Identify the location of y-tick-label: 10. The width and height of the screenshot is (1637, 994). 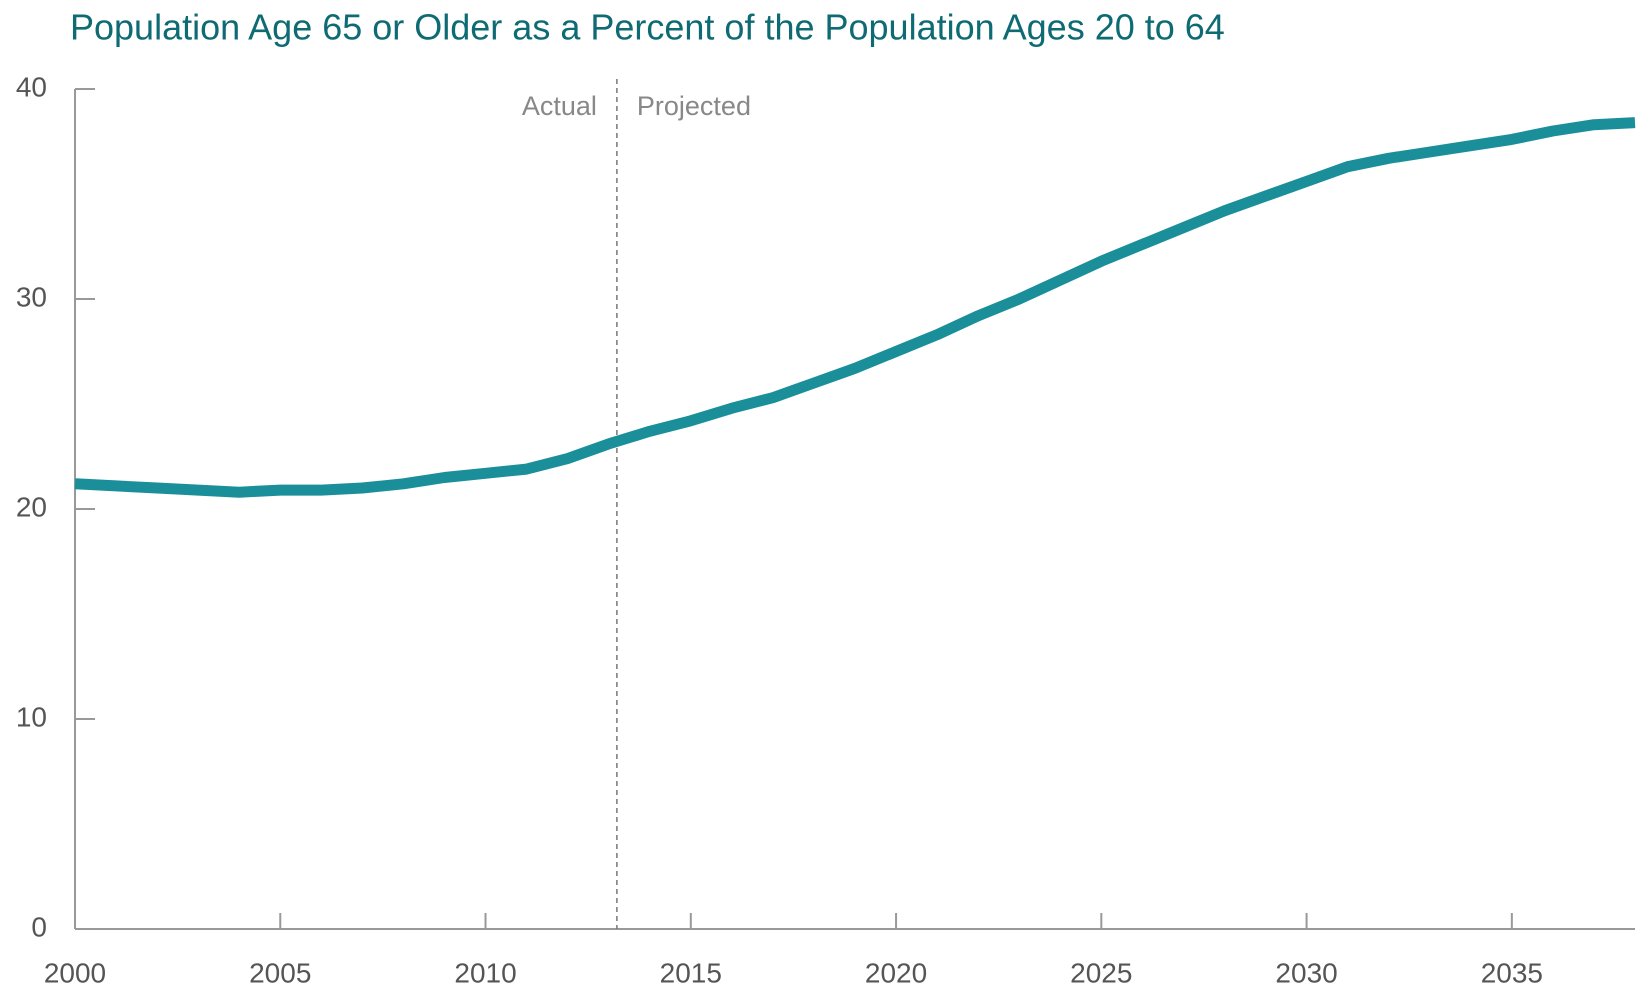
(31, 716).